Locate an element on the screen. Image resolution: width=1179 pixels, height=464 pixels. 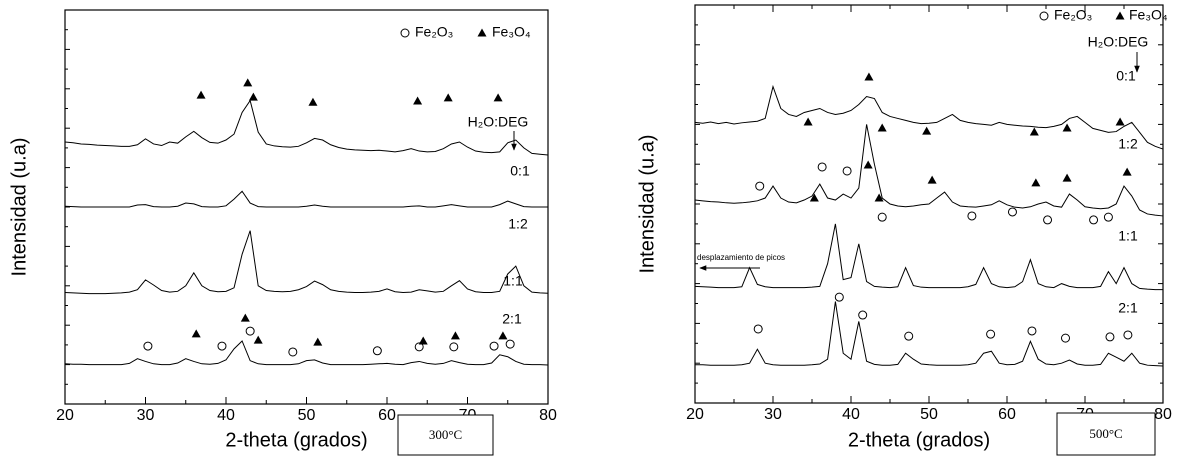
temperature-label: 300°C is located at coordinates (445, 434).